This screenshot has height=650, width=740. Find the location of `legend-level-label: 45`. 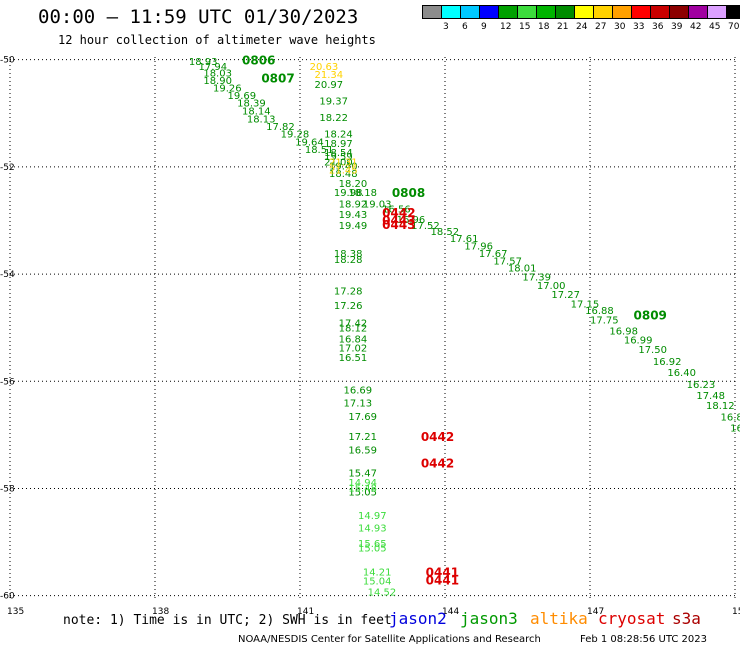

legend-level-label: 45 is located at coordinates (715, 27).